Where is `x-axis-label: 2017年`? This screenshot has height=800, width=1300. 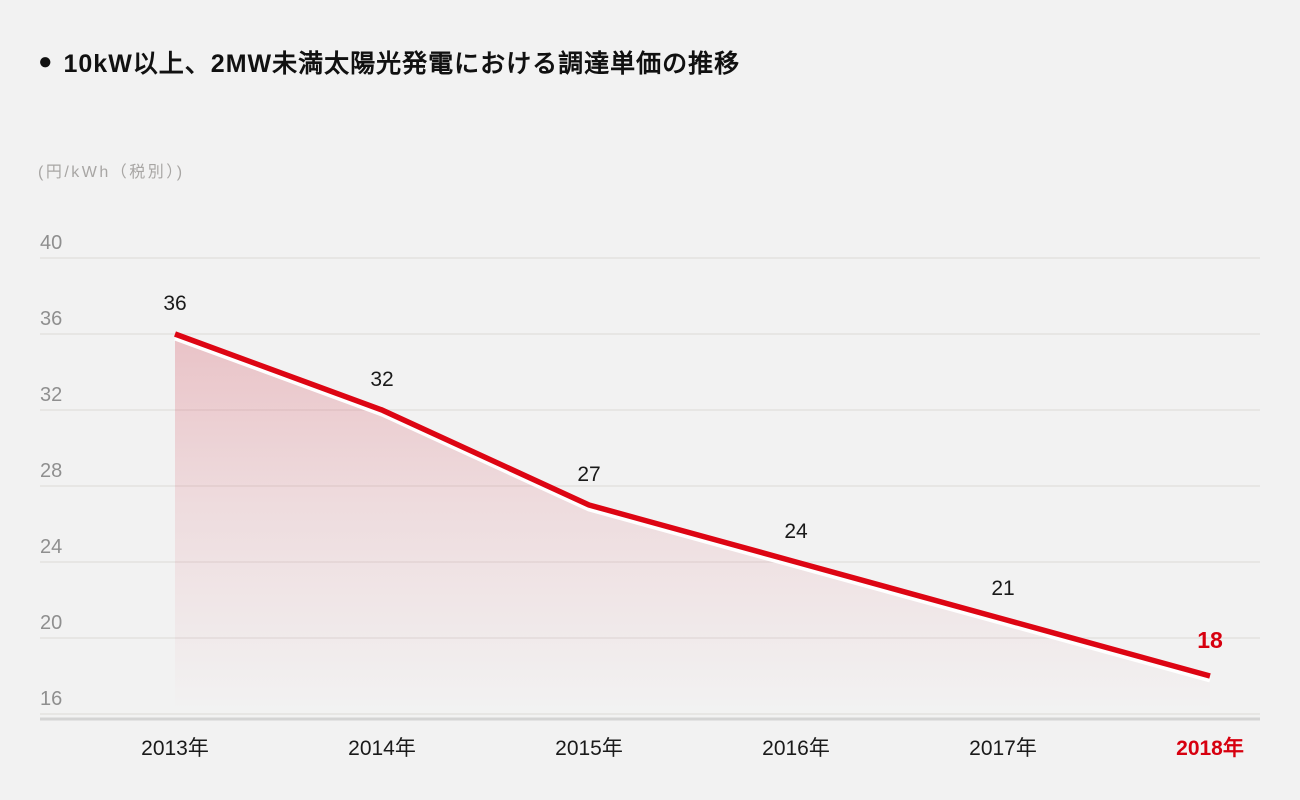 x-axis-label: 2017年 is located at coordinates (1003, 748).